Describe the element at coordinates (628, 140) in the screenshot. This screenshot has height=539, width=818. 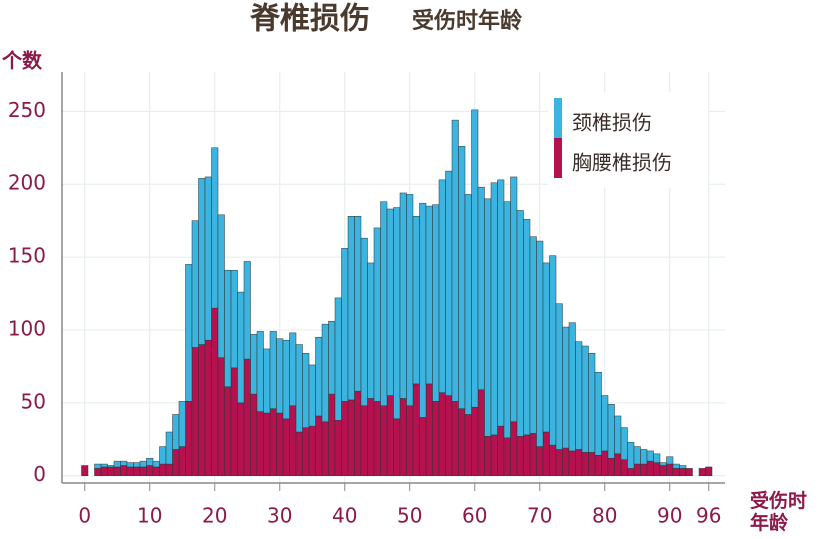
I see `legend-box` at that location.